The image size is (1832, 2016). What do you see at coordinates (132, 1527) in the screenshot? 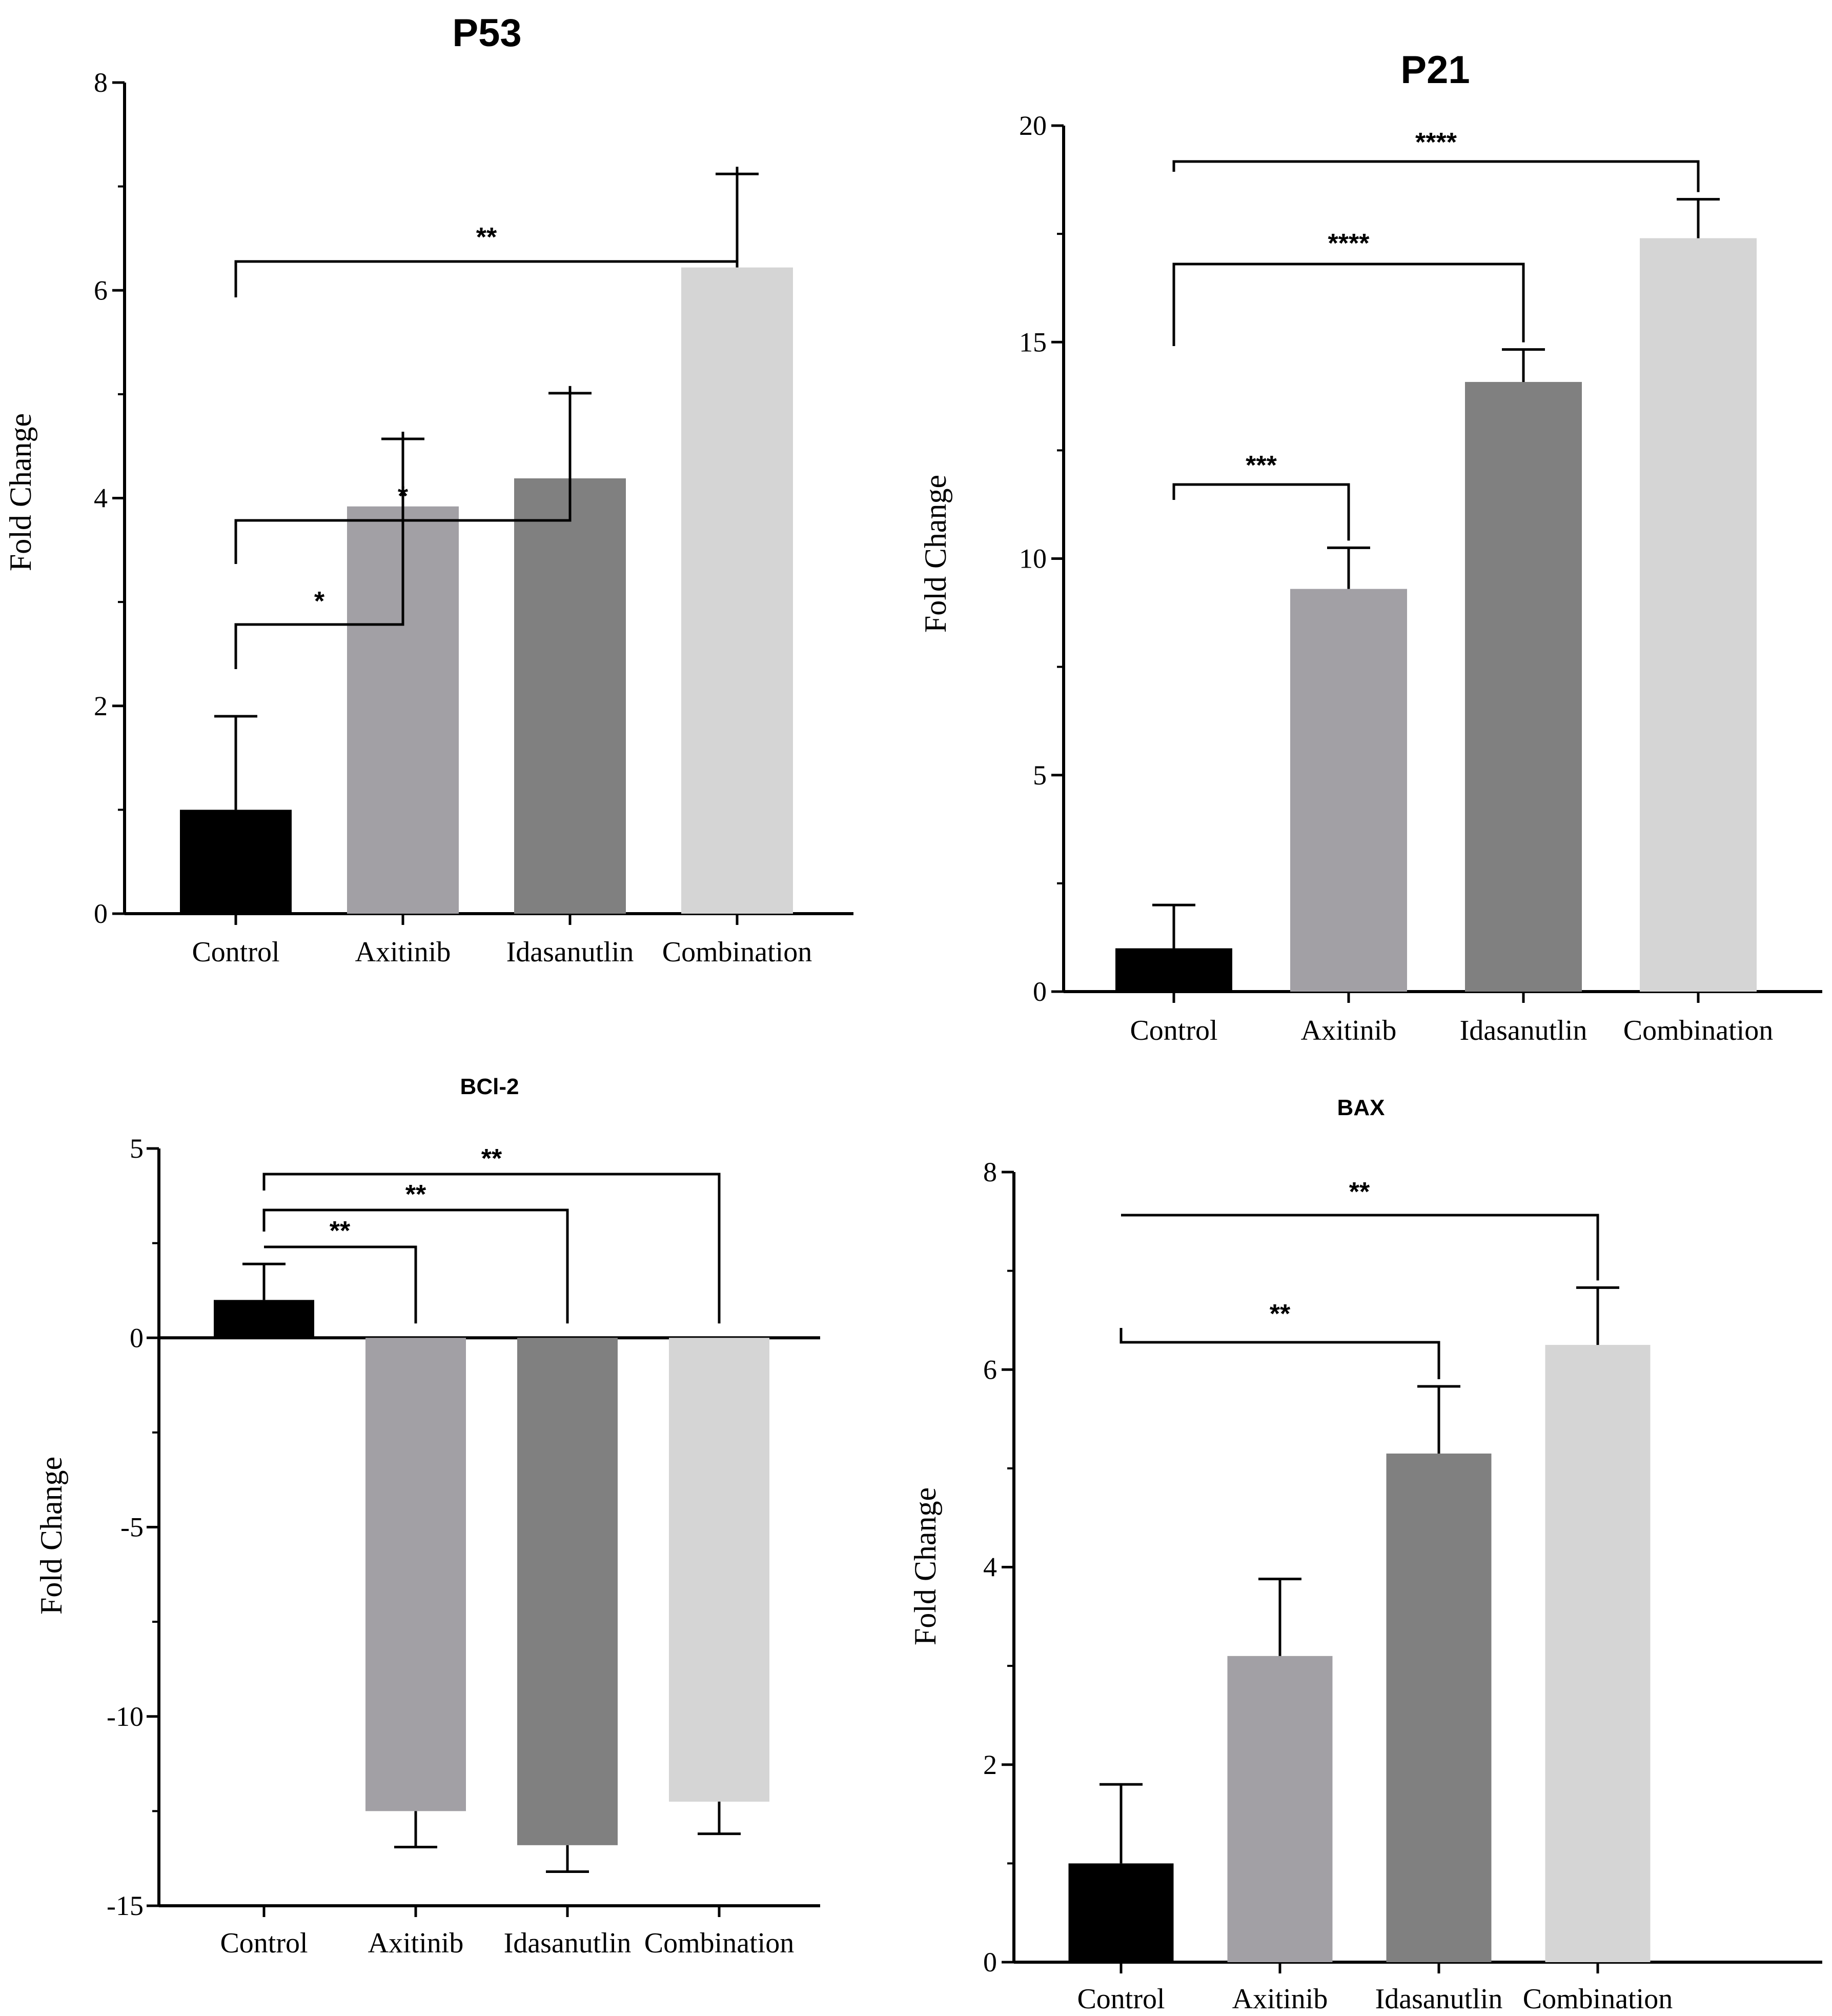
I see `y-tick-label: -5` at bounding box center [132, 1527].